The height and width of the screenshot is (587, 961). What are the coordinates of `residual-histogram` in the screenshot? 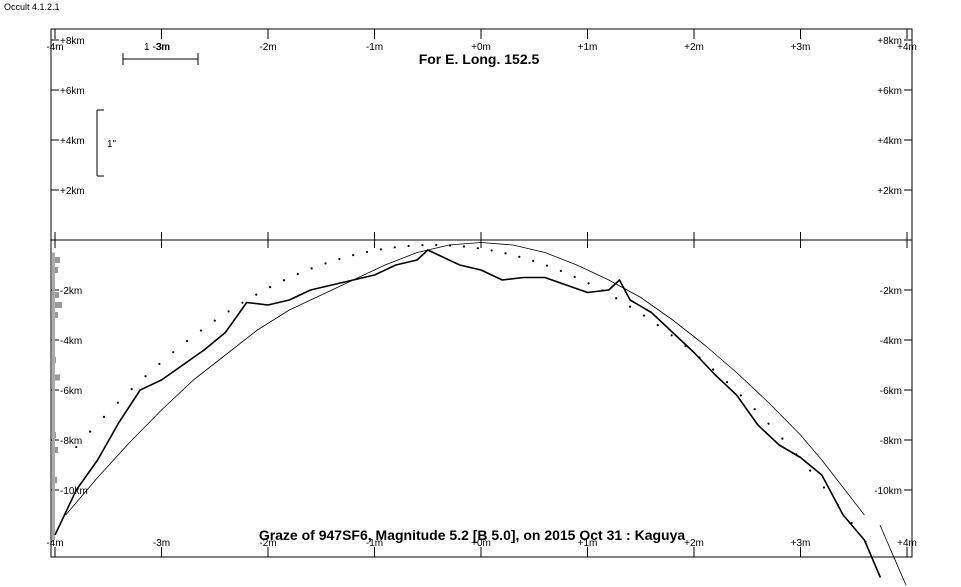 It's located at (57, 396).